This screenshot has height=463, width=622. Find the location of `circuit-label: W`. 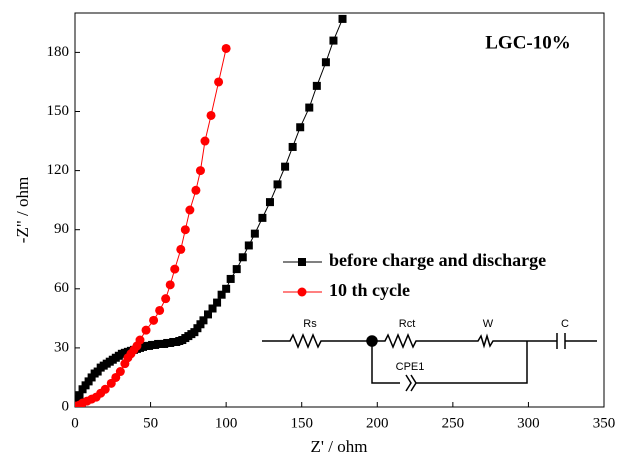

circuit-label: W is located at coordinates (488, 324).